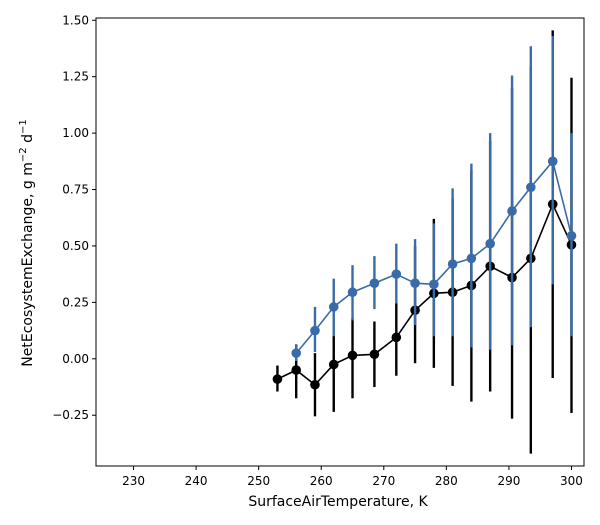 This screenshot has width=600, height=525. Describe the element at coordinates (133, 481) in the screenshot. I see `x-tick-label: 230` at that location.